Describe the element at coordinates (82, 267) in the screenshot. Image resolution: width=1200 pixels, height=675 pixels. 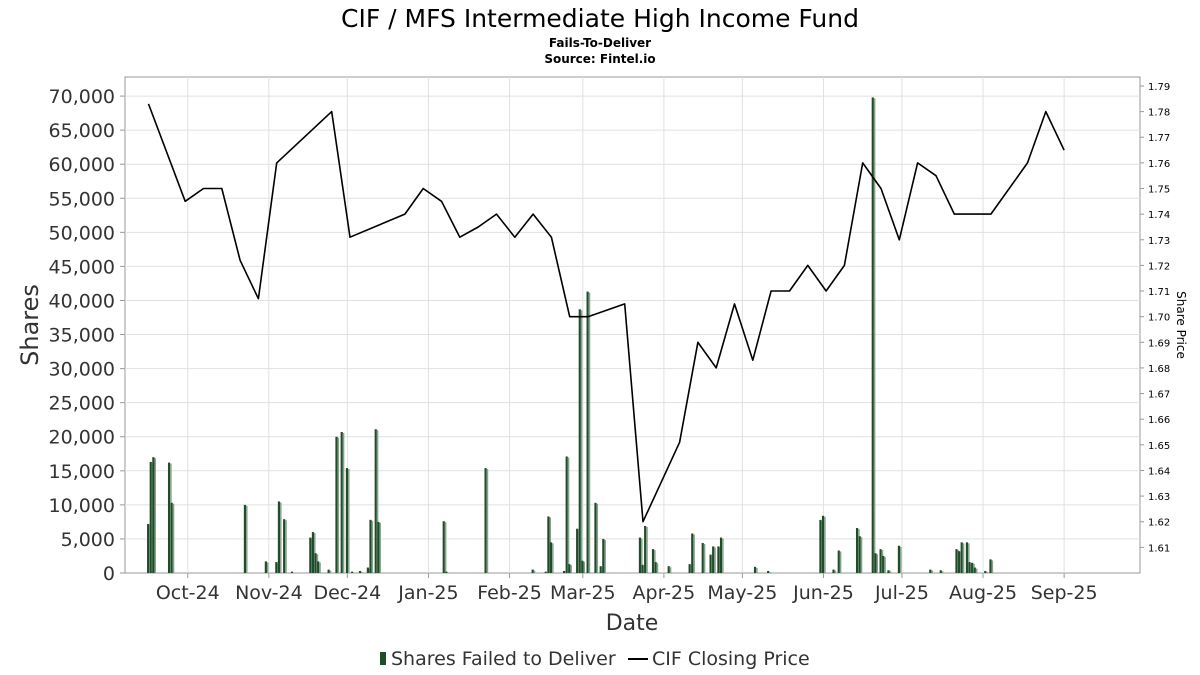
I see `y-tick-label: 45,000` at that location.